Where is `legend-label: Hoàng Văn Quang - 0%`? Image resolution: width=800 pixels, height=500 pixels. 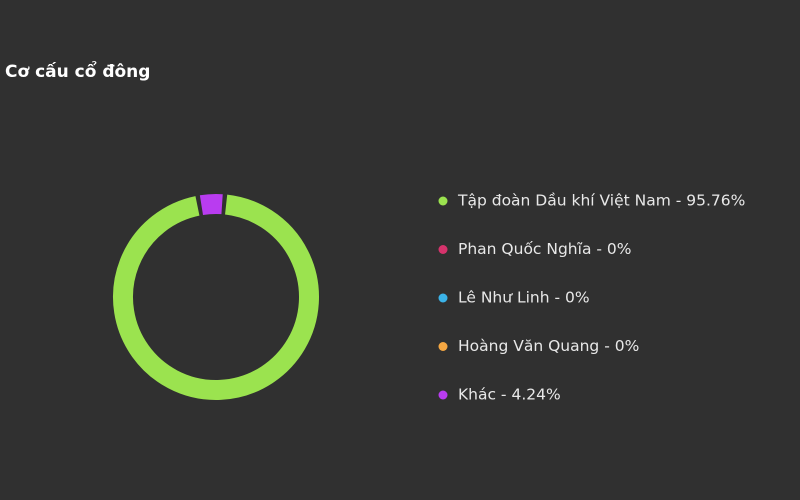
legend-label: Hoàng Văn Quang - 0% is located at coordinates (548, 346).